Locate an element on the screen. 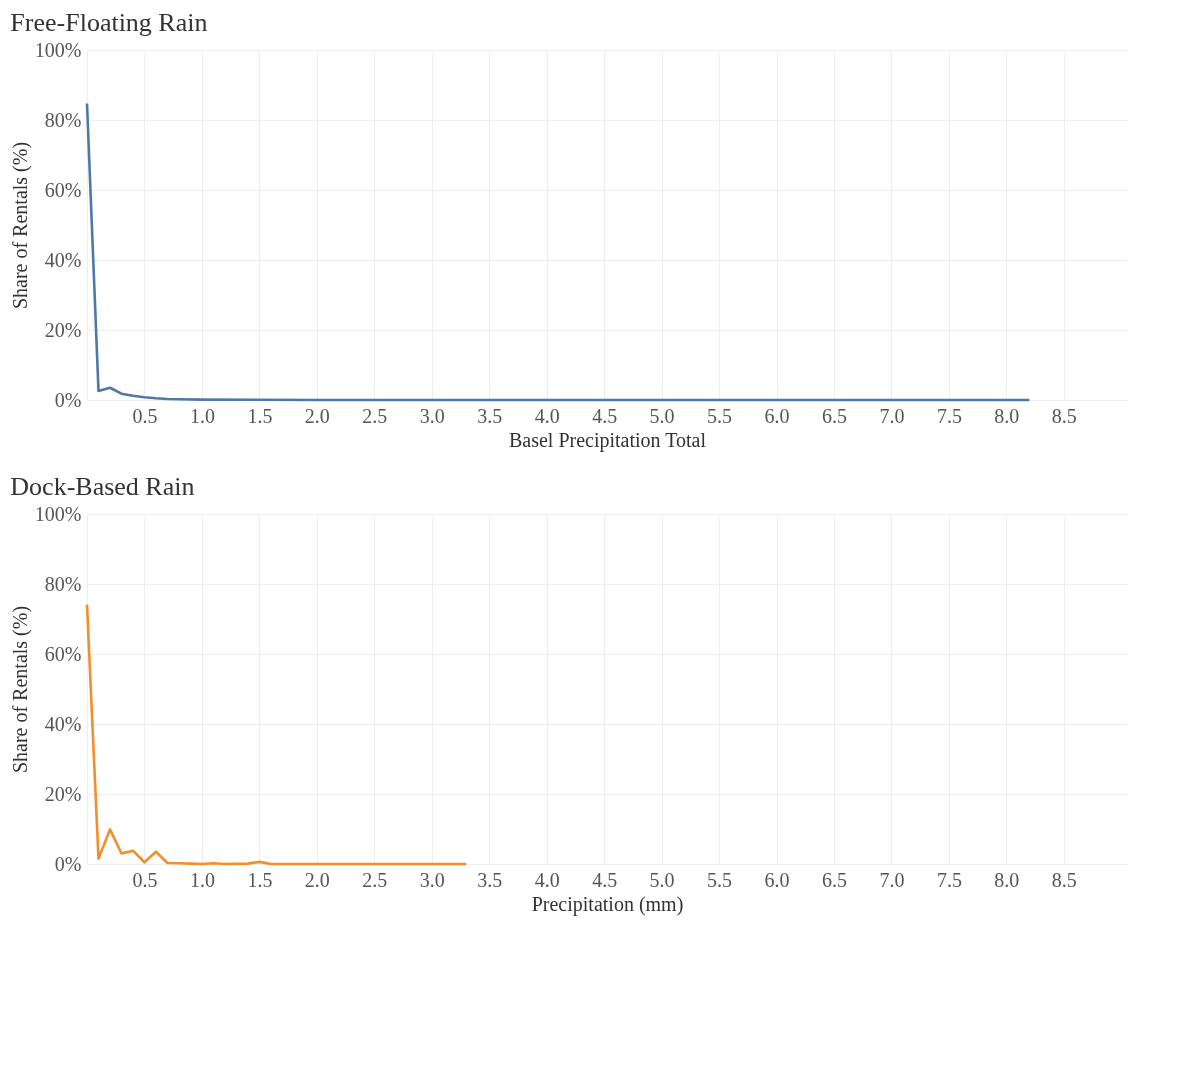  chart-title: Free-Floating Rain is located at coordinates (109, 22).